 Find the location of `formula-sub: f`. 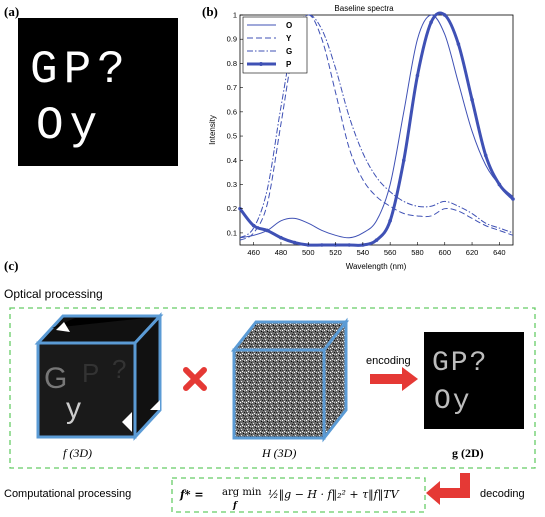

formula-sub: f is located at coordinates (235, 506).